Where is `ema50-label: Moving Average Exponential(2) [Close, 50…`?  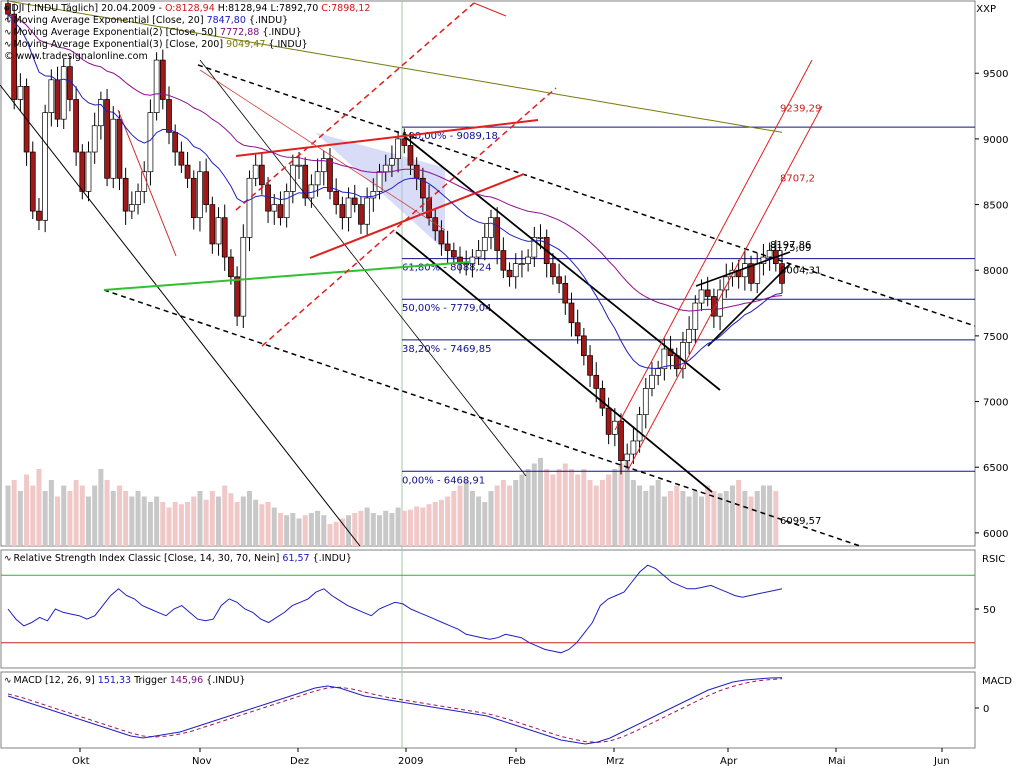 ema50-label: Moving Average Exponential(2) [Close, 50… is located at coordinates (115, 32).